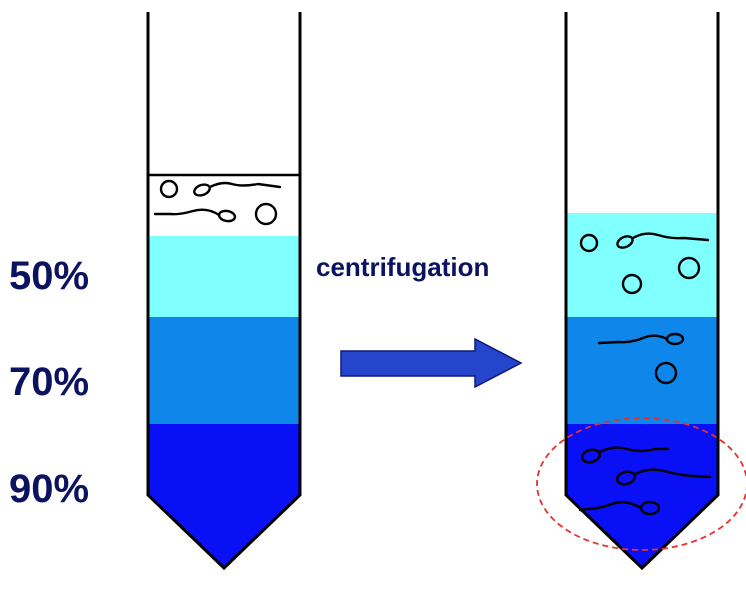  Describe the element at coordinates (431, 363) in the screenshot. I see `arrow-icon` at that location.